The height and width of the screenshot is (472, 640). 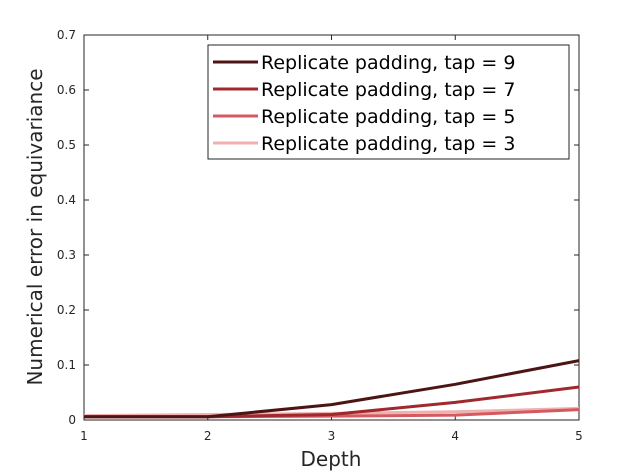 What do you see at coordinates (66, 35) in the screenshot?
I see `y-tick-label: 0.7` at bounding box center [66, 35].